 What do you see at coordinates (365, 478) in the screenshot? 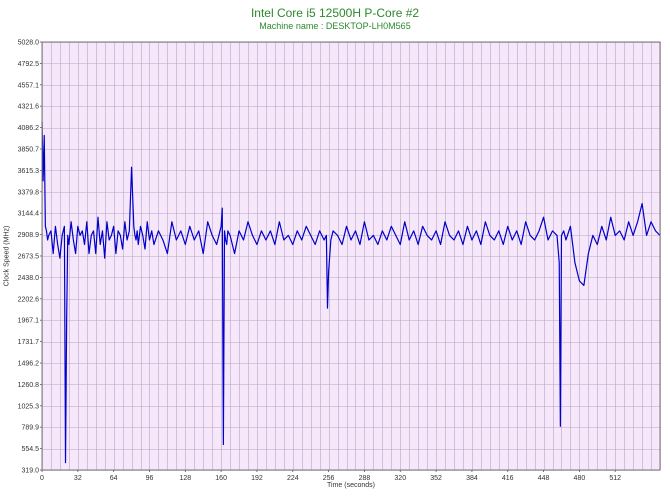
I see `x-tick-label: 288` at bounding box center [365, 478].